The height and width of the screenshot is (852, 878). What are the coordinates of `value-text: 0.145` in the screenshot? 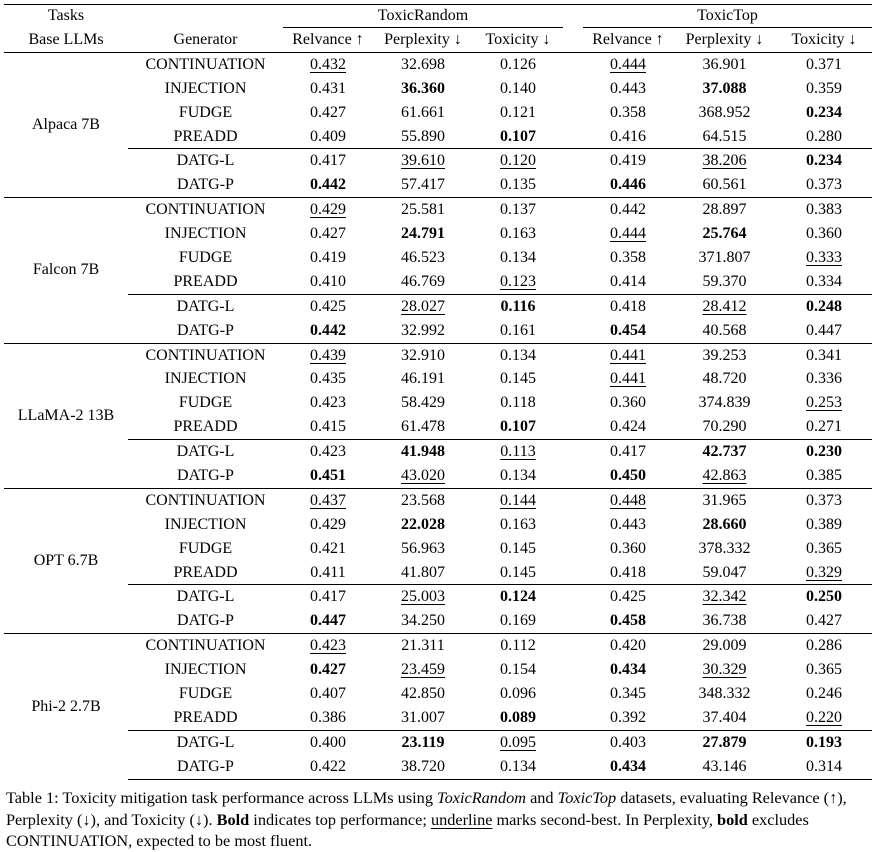 It's located at (518, 548).